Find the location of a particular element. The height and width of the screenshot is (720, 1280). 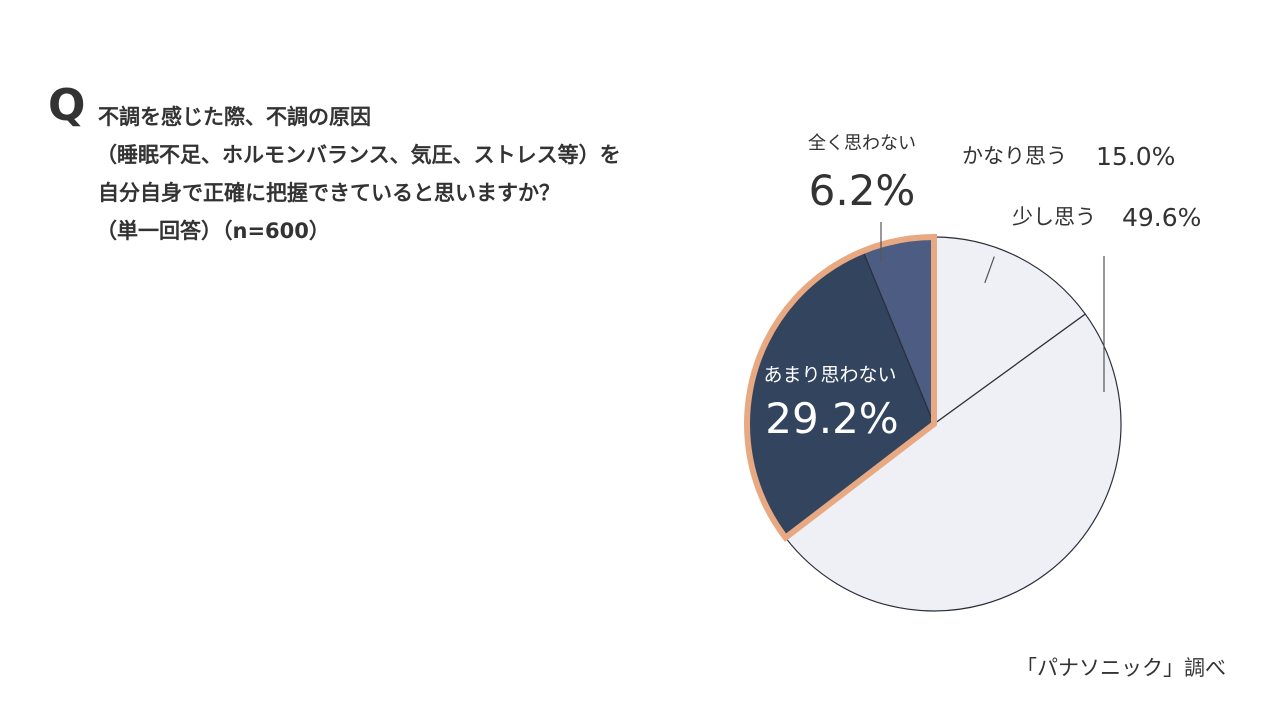

question-line-1: 不調を感じた際、不調の原因 is located at coordinates (234, 117).